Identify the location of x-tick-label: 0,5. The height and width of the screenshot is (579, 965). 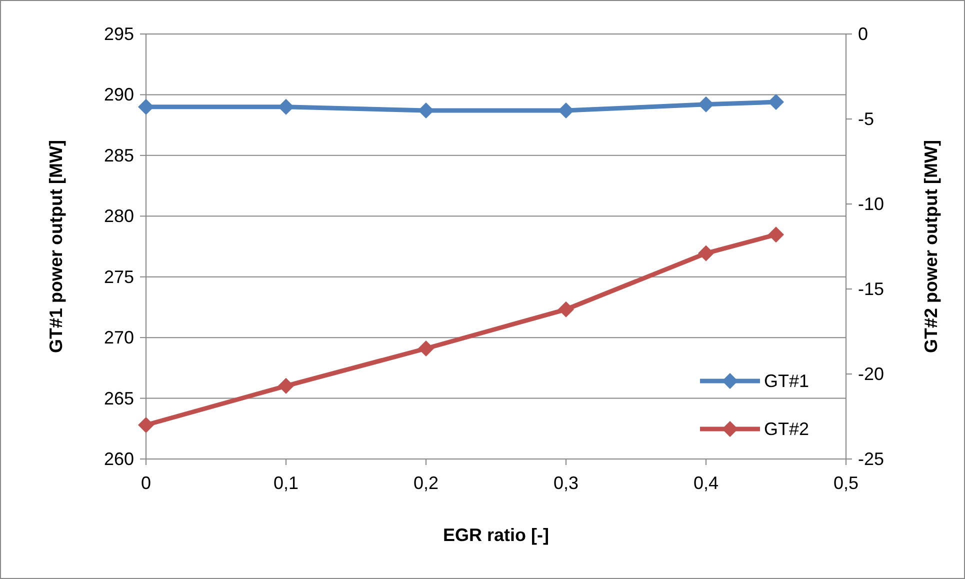
(846, 483).